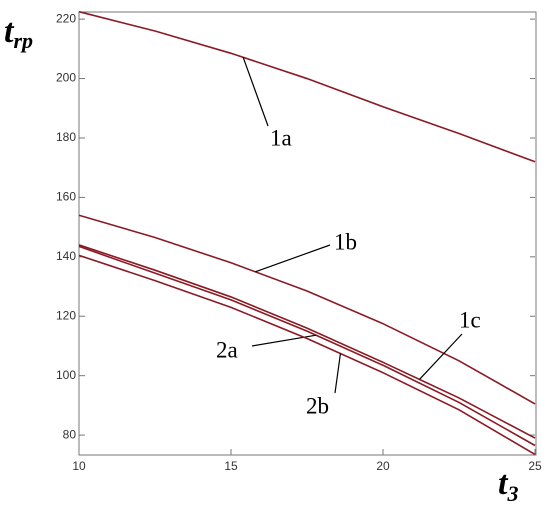  Describe the element at coordinates (512, 493) in the screenshot. I see `x-axis-title-sub: 3` at that location.